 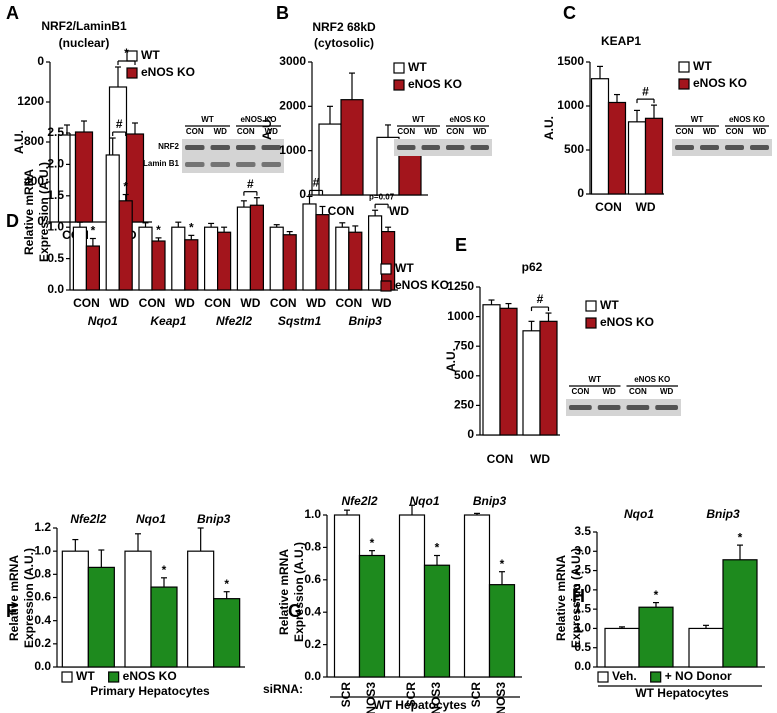 I want to click on annotation: p=0.07, so click(x=382, y=196).